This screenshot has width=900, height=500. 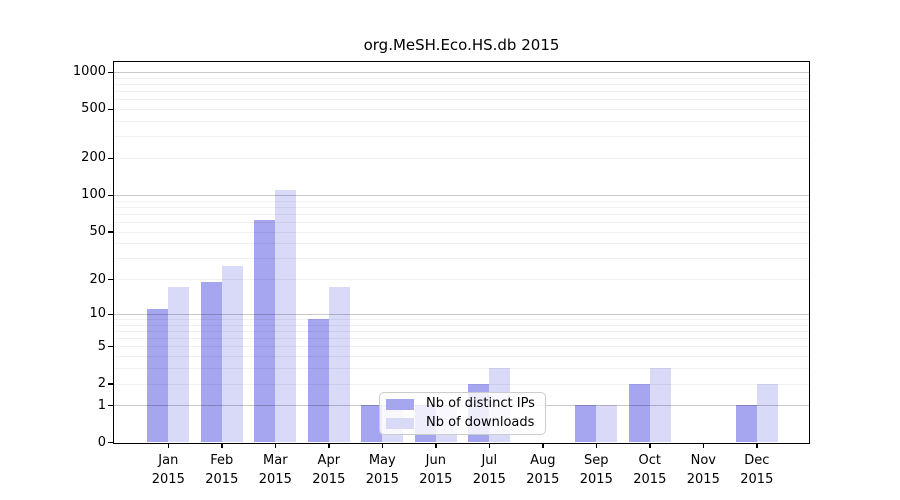 What do you see at coordinates (93, 158) in the screenshot?
I see `y-tick-label: 200` at bounding box center [93, 158].